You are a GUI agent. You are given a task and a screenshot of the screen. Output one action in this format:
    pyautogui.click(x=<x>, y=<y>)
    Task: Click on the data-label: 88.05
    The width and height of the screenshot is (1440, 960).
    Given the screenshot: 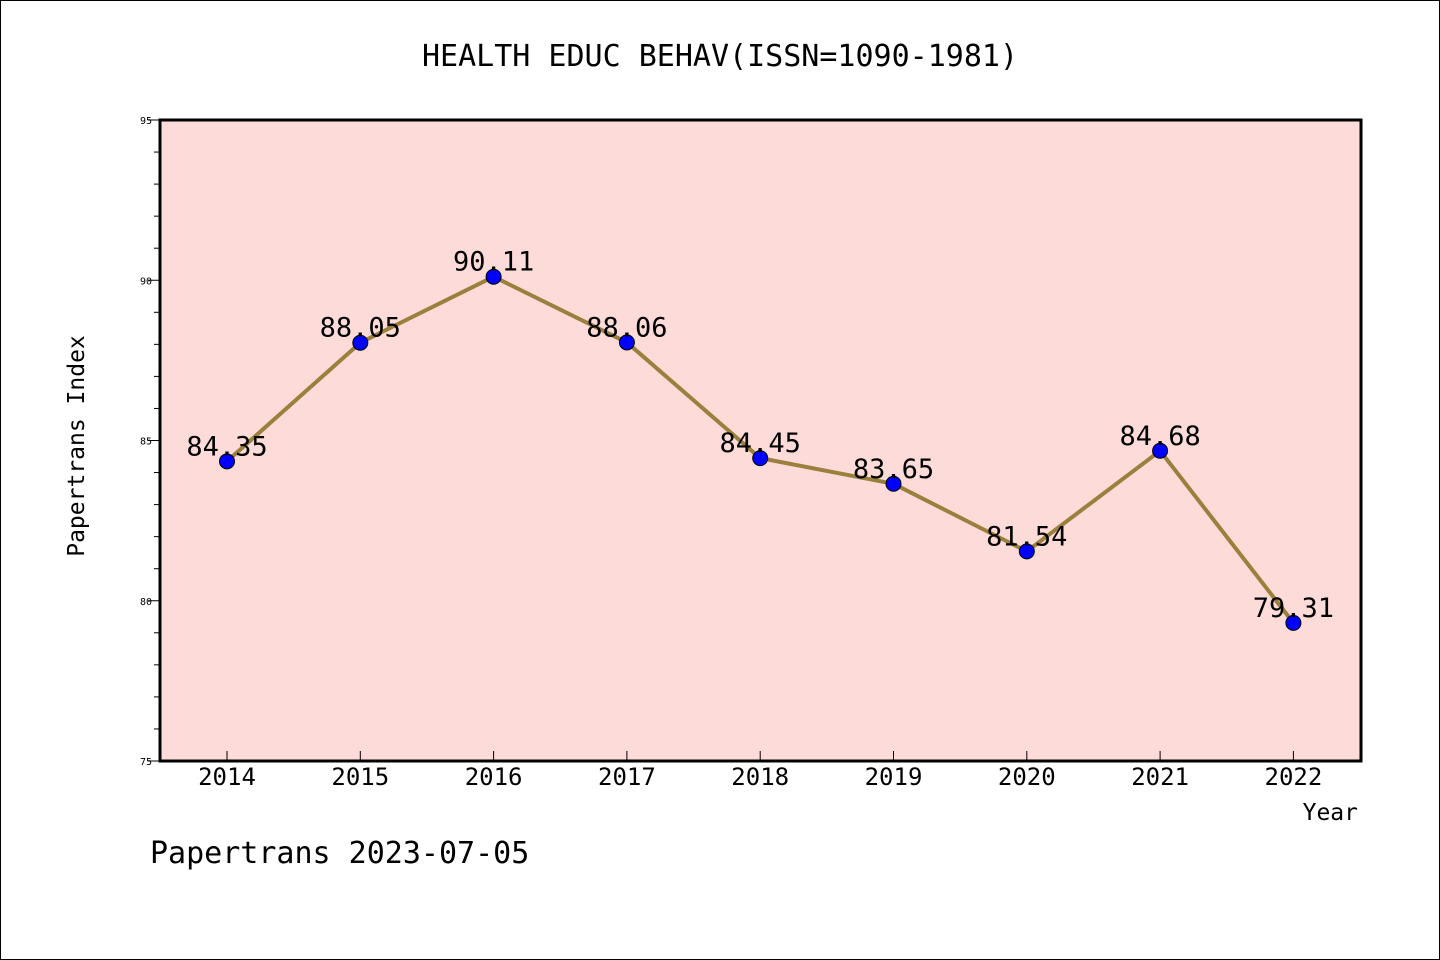 What is the action you would take?
    pyautogui.click(x=360, y=328)
    